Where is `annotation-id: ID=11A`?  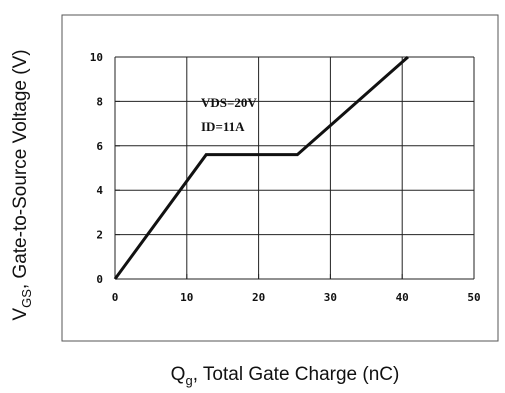
annotation-id: ID=11A is located at coordinates (223, 126).